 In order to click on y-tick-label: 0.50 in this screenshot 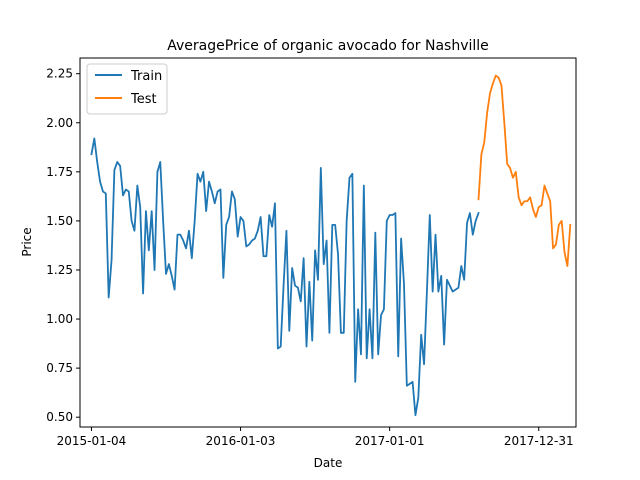, I will do `click(59, 417)`.